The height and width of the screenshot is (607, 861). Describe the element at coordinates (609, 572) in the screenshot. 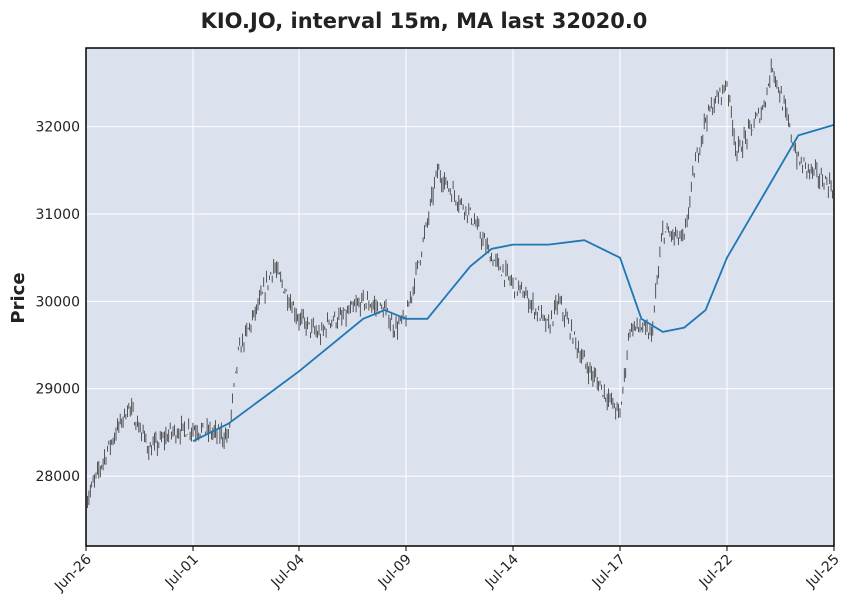

I see `x-tick-label: Jul-17` at that location.